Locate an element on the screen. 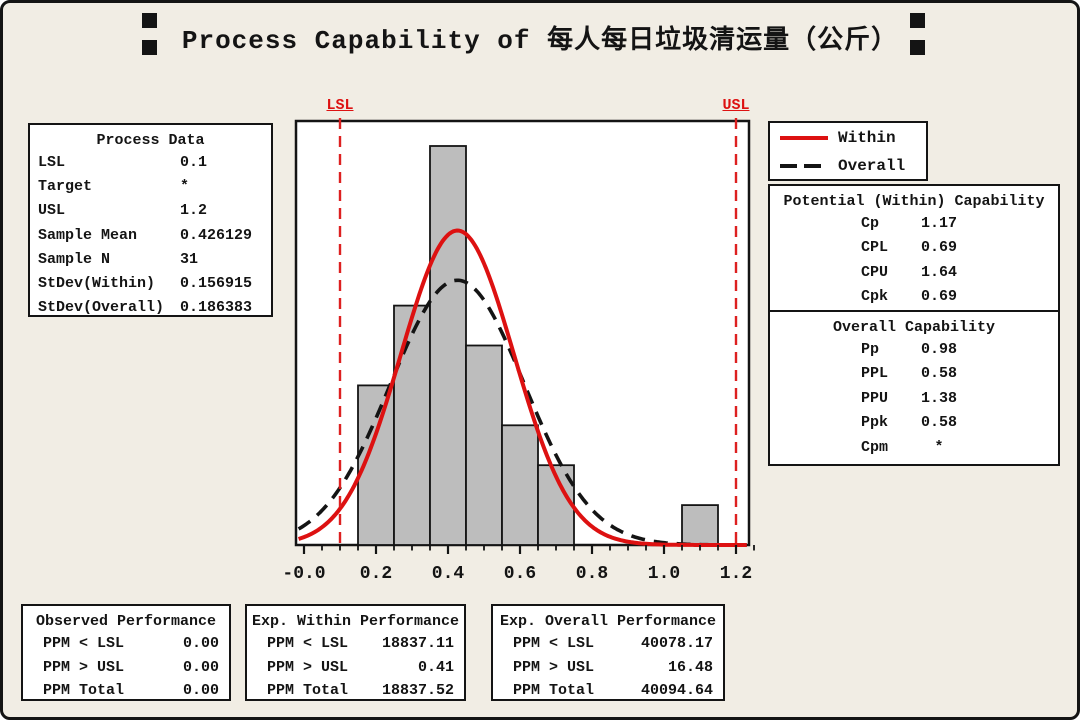  data-row: Pp 0.98 is located at coordinates (914, 350).